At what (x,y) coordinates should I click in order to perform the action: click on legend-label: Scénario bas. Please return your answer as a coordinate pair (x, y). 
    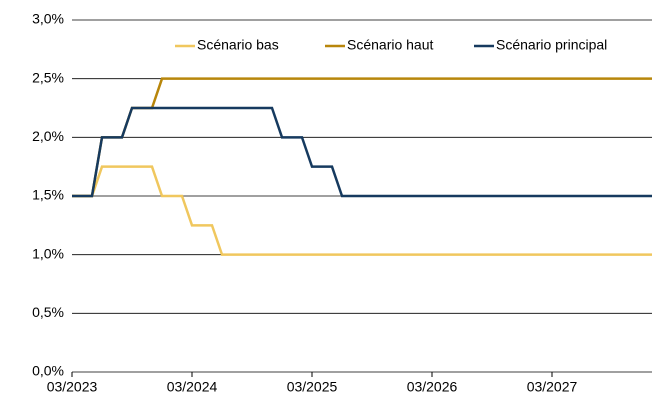
    Looking at the image, I should click on (238, 45).